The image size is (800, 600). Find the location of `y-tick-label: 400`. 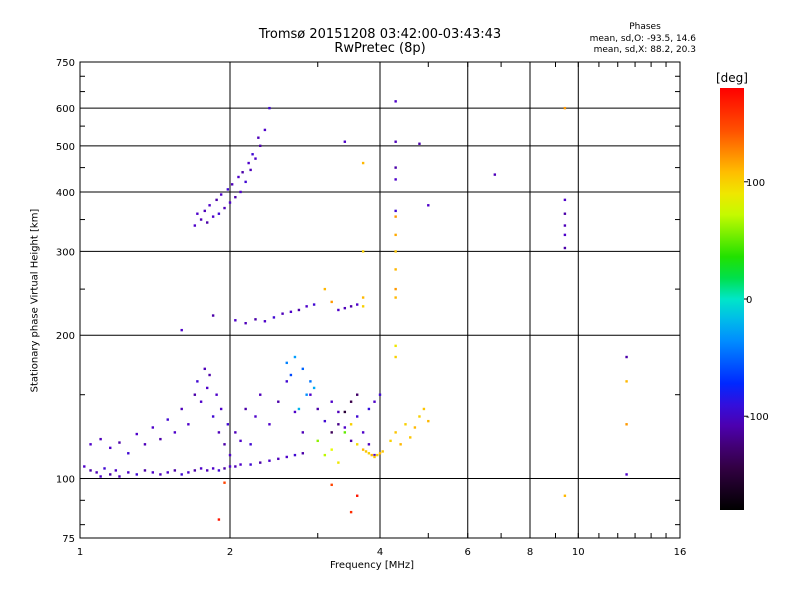

y-tick-label: 400 is located at coordinates (65, 193).